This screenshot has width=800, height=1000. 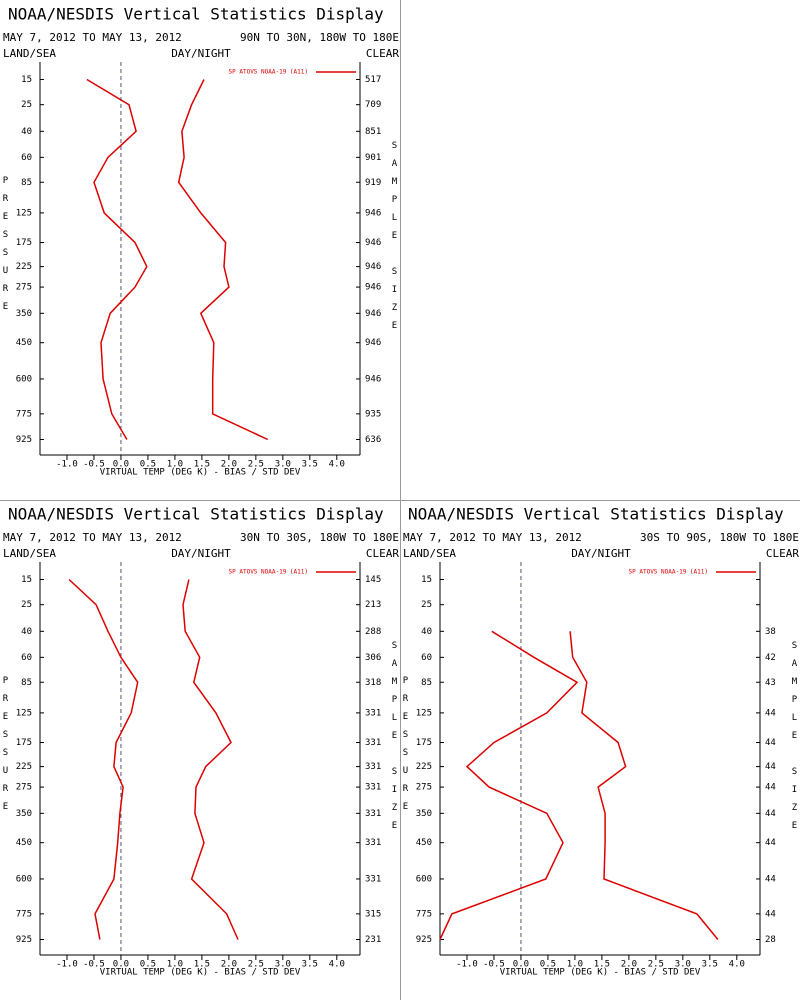 I want to click on sample-size: 306, so click(x=373, y=658).